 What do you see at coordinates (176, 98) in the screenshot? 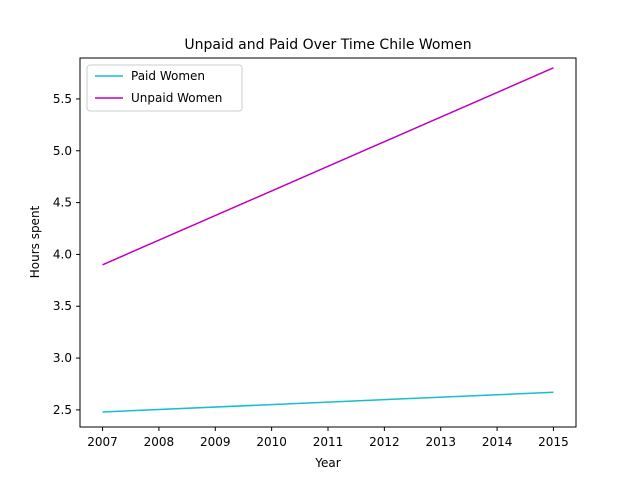
I see `legend-label: Unpaid Women` at bounding box center [176, 98].